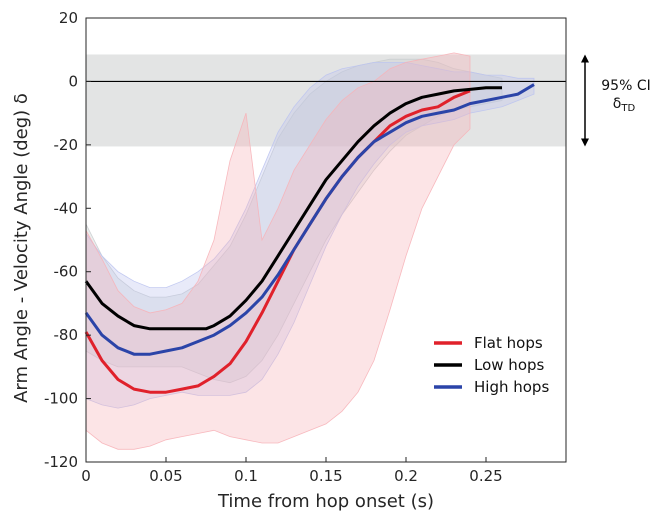 Image resolution: width=669 pixels, height=515 pixels. Describe the element at coordinates (165, 476) in the screenshot. I see `x-tick-label: 0.05` at that location.